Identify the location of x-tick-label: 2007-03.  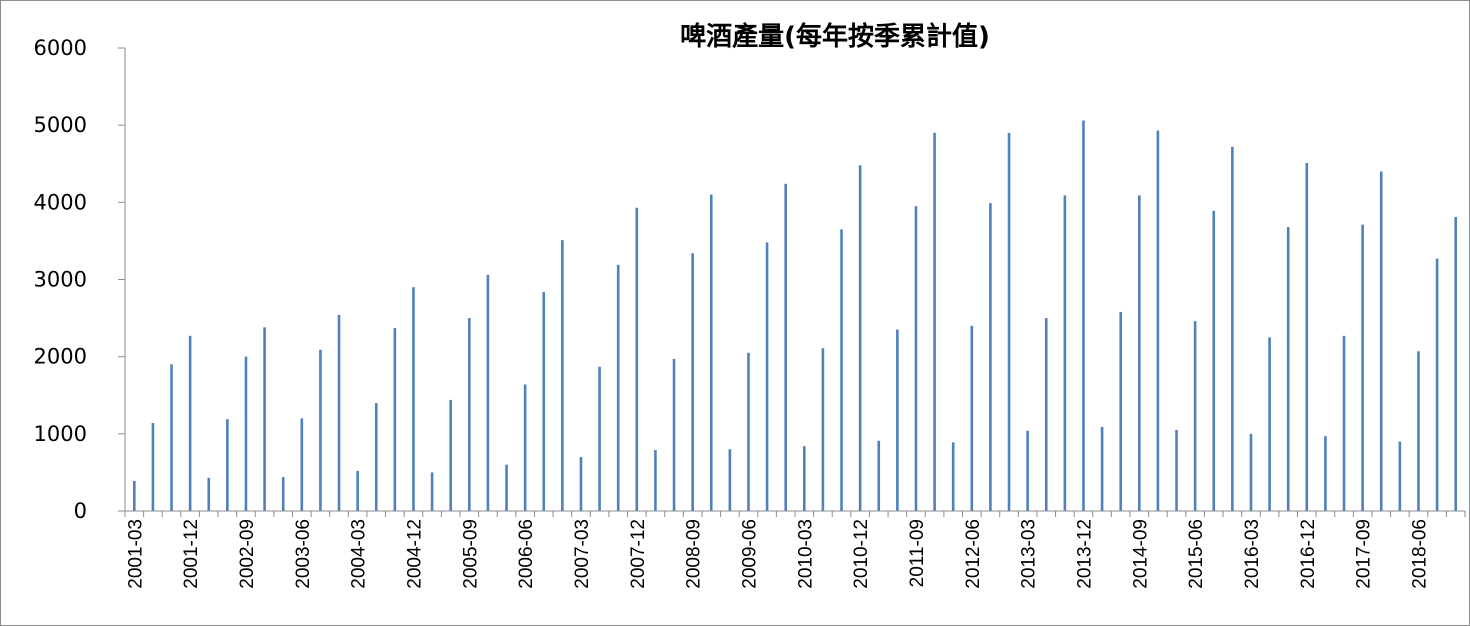
(582, 554).